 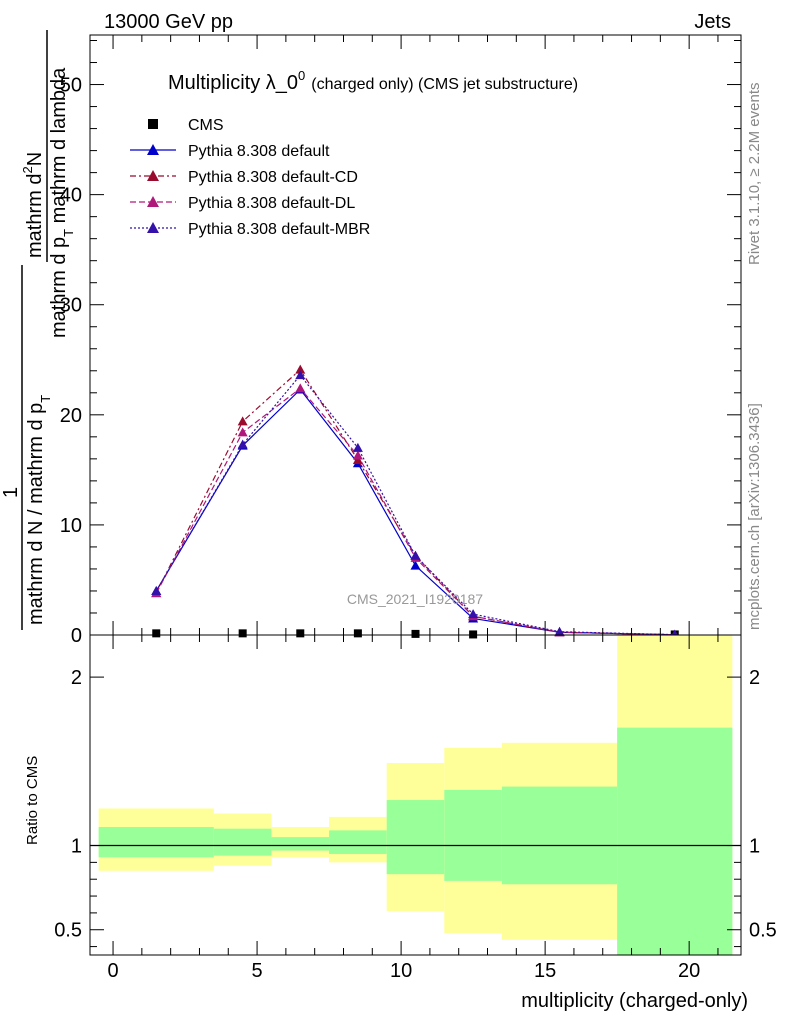 I want to click on legend-label: Pythia 8.308 default-CD, so click(x=273, y=177).